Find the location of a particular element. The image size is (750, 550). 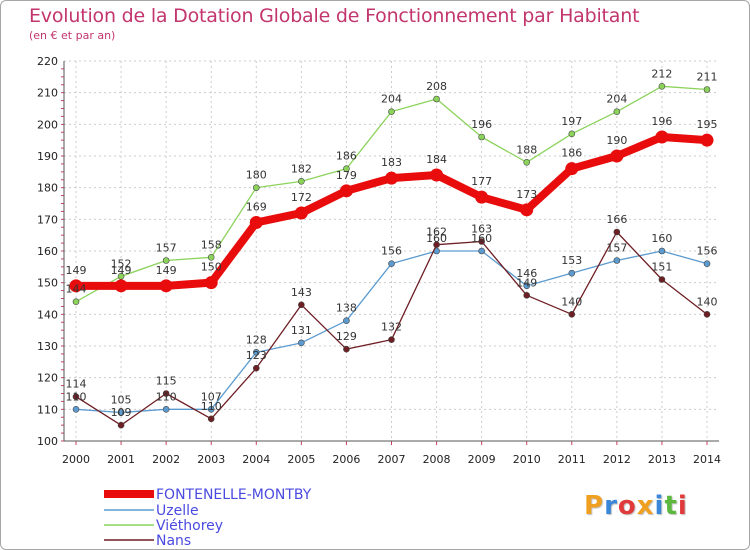

y-tick-label: 150 is located at coordinates (47, 283).